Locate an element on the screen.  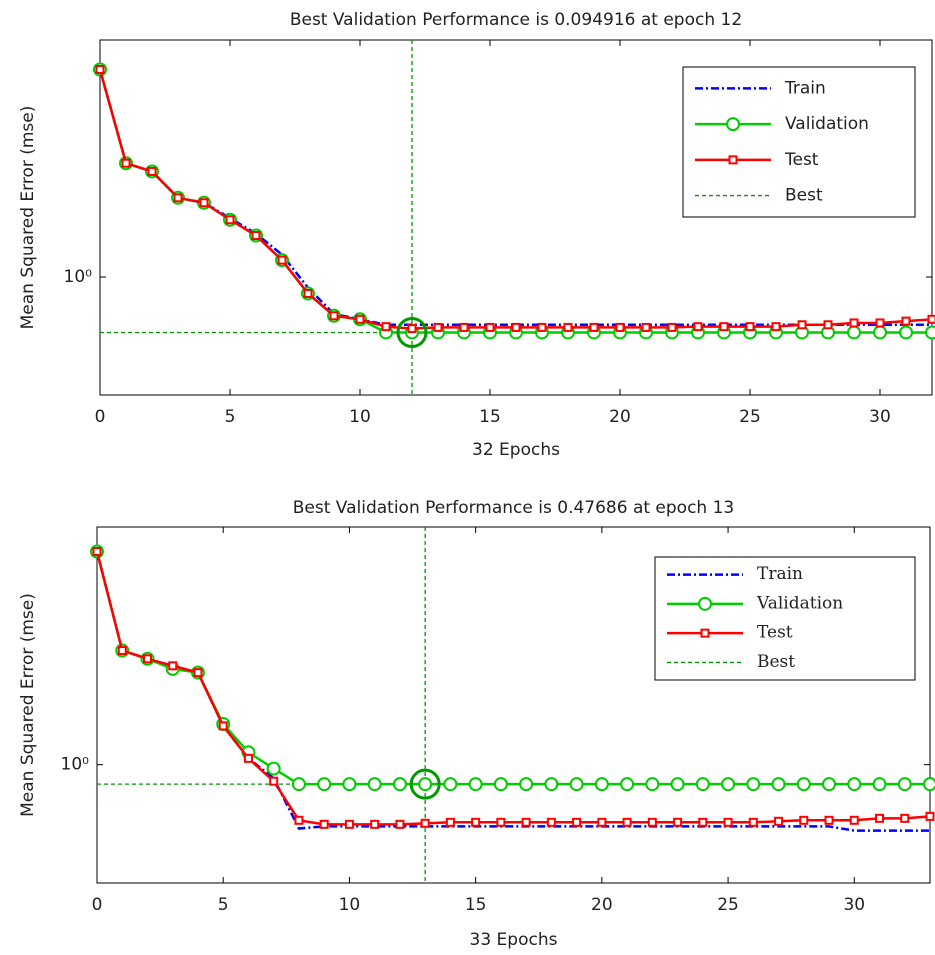
x-tick-label: 15 is located at coordinates (476, 905).